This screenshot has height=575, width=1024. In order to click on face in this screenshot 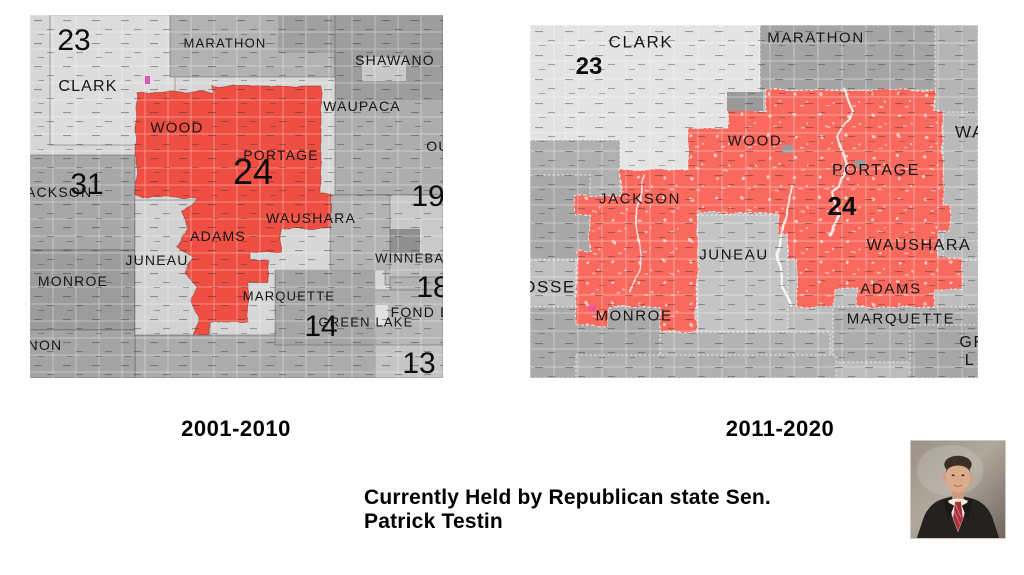, I will do `click(958, 477)`.